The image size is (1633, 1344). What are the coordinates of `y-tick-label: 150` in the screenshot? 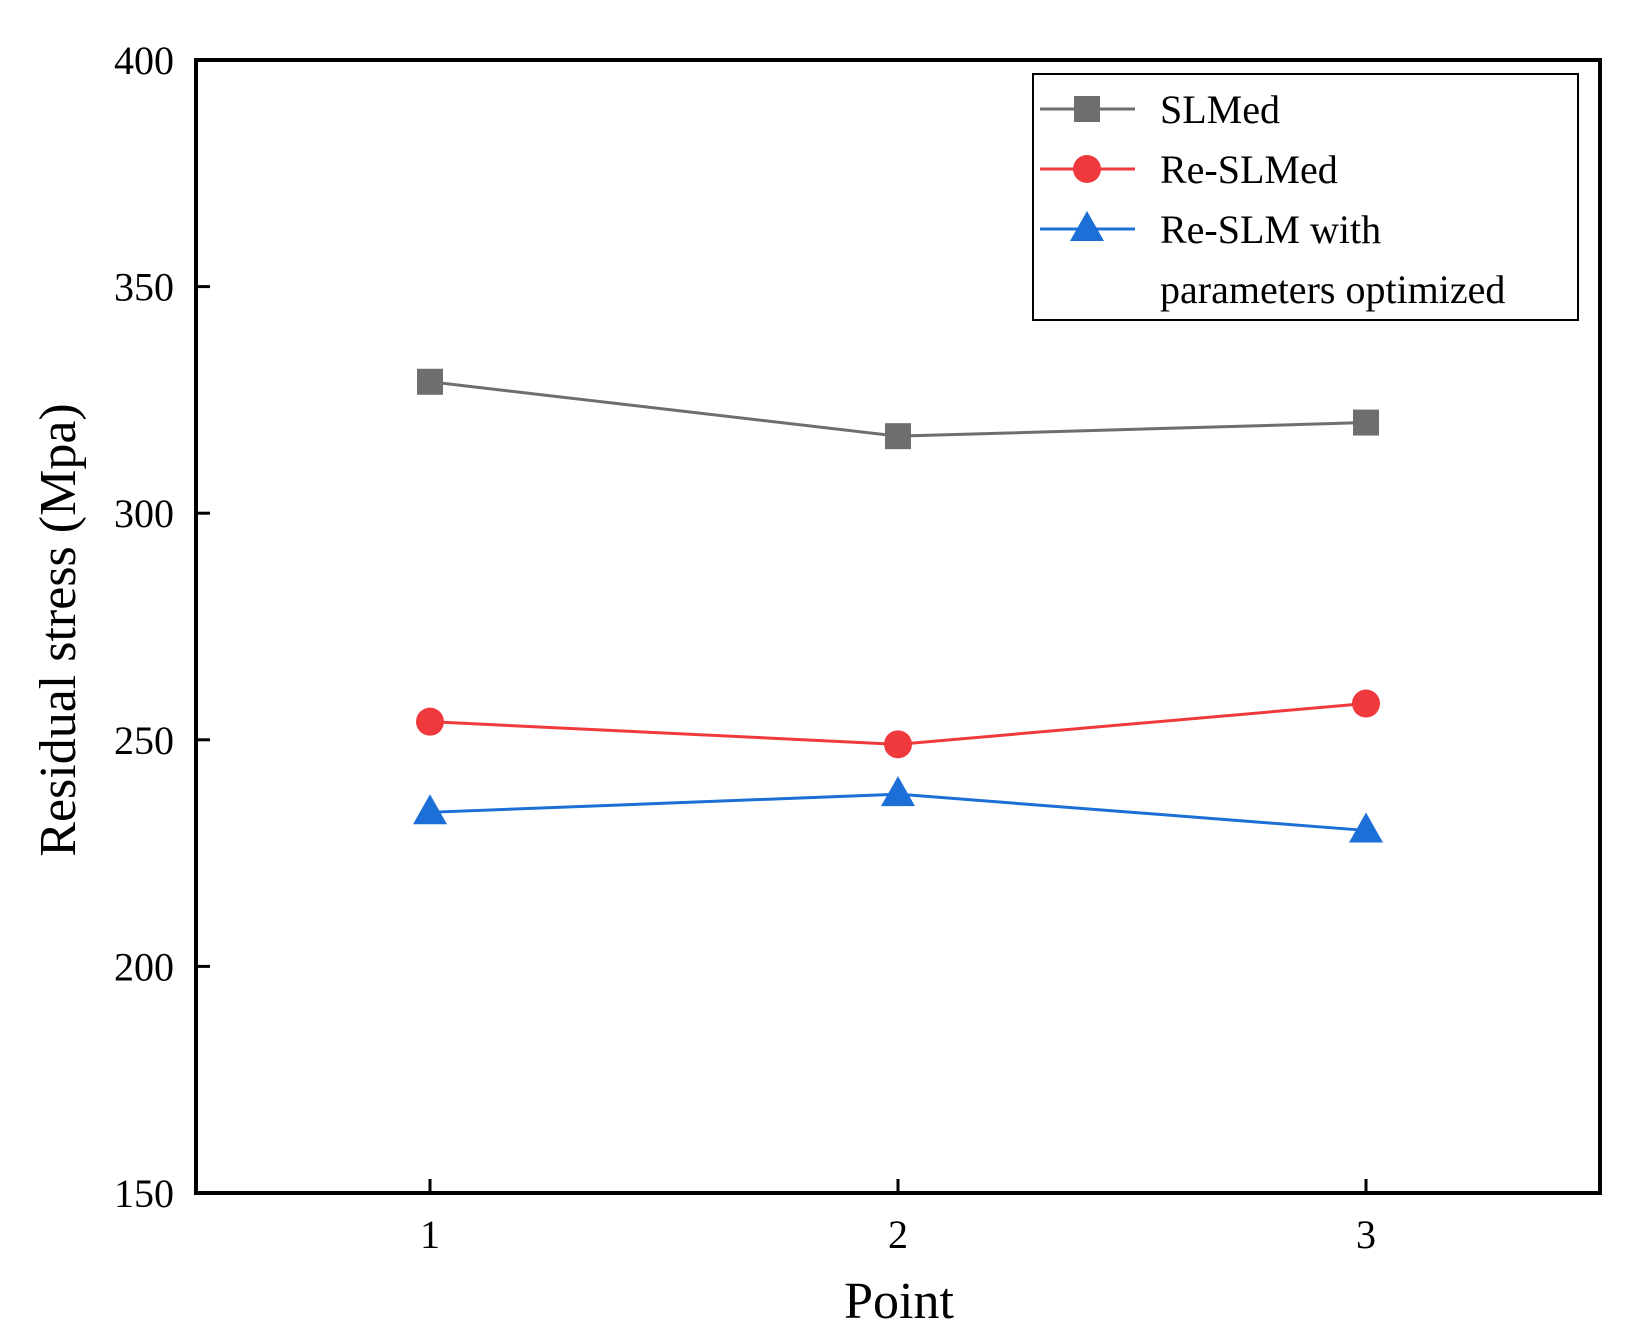 It's located at (144, 1193).